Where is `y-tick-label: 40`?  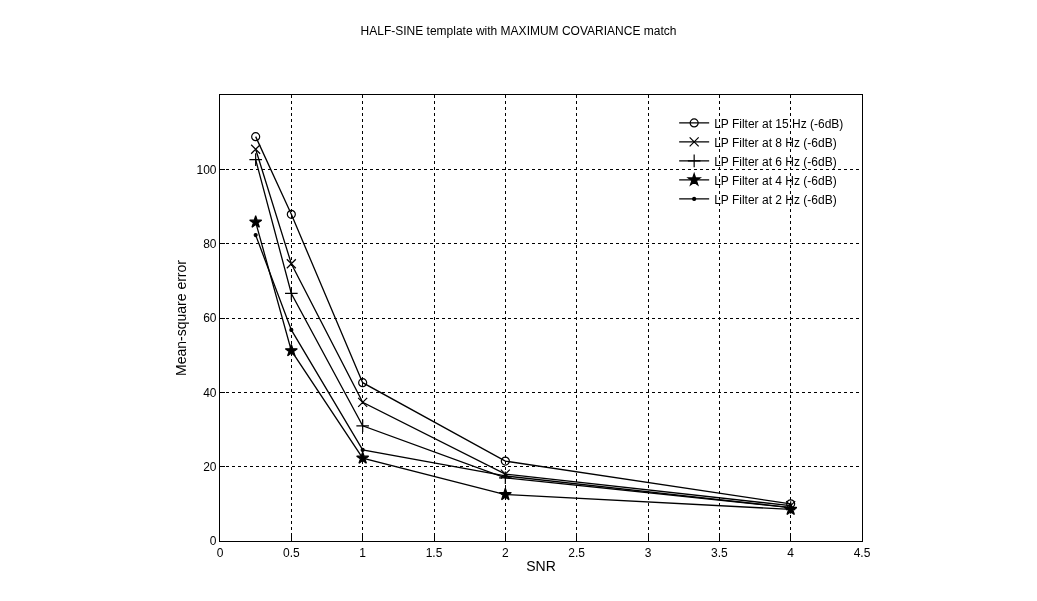 y-tick-label: 40 is located at coordinates (210, 392).